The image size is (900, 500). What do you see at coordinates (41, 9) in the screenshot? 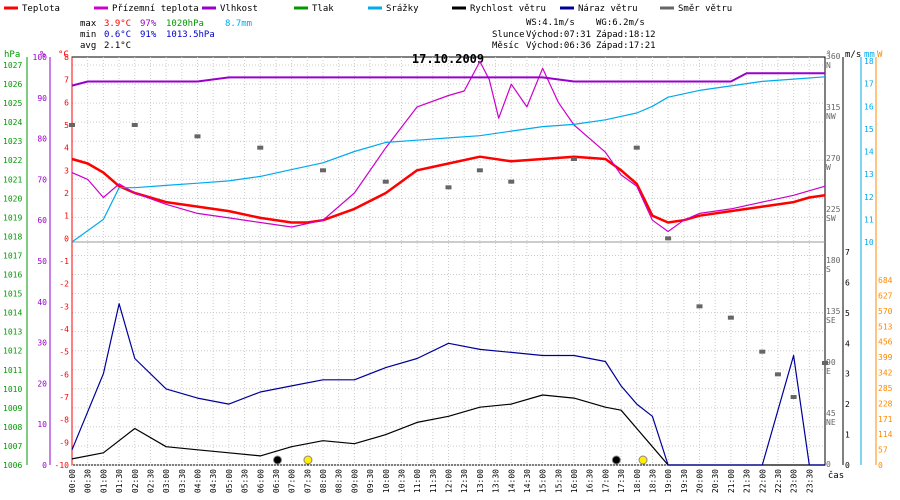
I see `legend-label-0: Teplota` at bounding box center [41, 9].